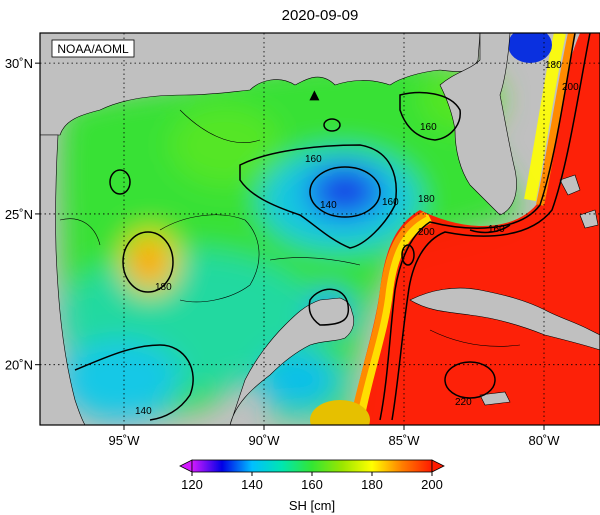 The image size is (600, 515). Describe the element at coordinates (192, 484) in the screenshot. I see `colorbar-tick-label: 120` at that location.